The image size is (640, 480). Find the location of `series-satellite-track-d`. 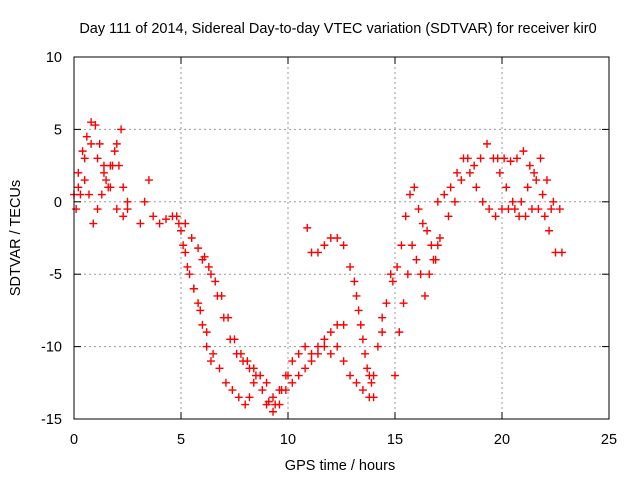

series-satellite-track-d is located at coordinates (197, 292).